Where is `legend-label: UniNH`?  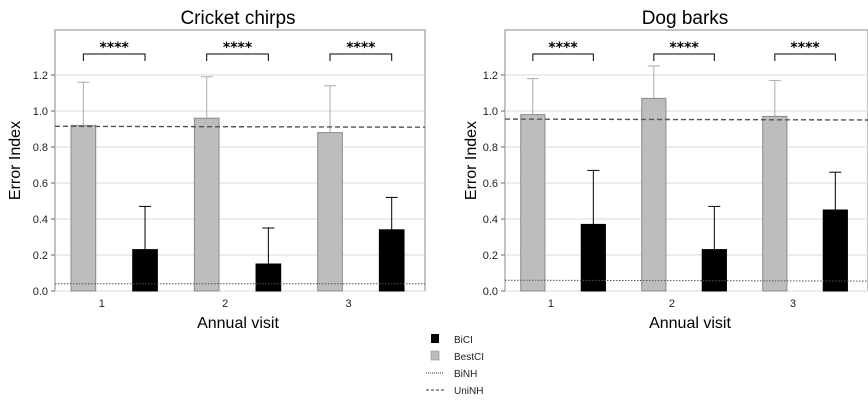
legend-label: UniNH is located at coordinates (468, 391).